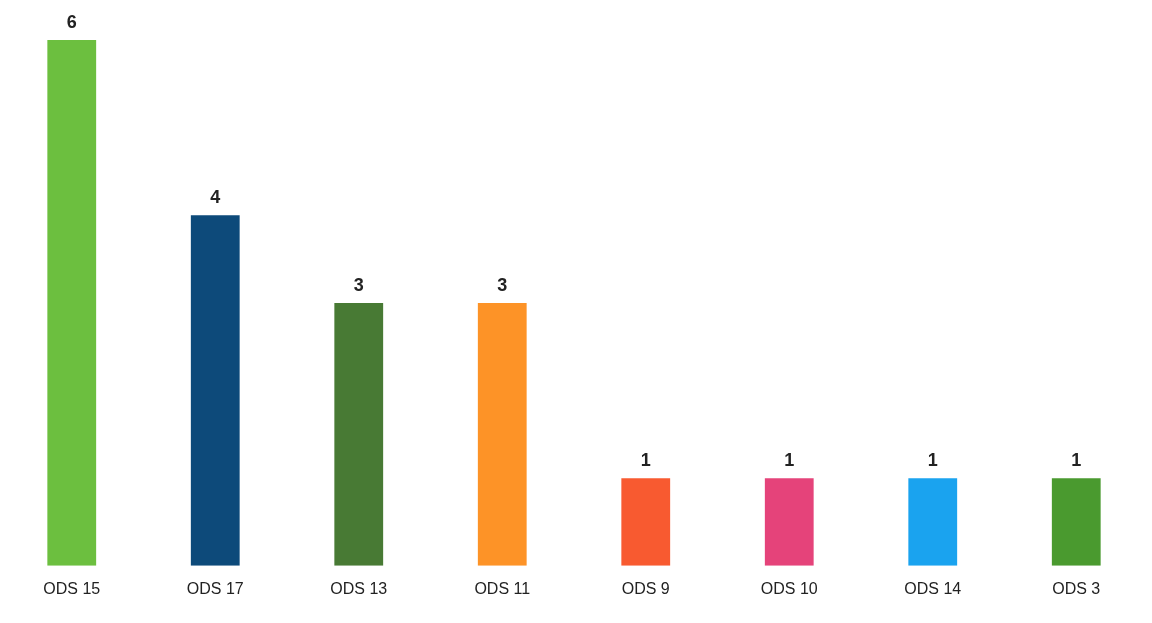 This screenshot has height=623, width=1152. What do you see at coordinates (789, 588) in the screenshot?
I see `x-tick-label: ODS 10` at bounding box center [789, 588].